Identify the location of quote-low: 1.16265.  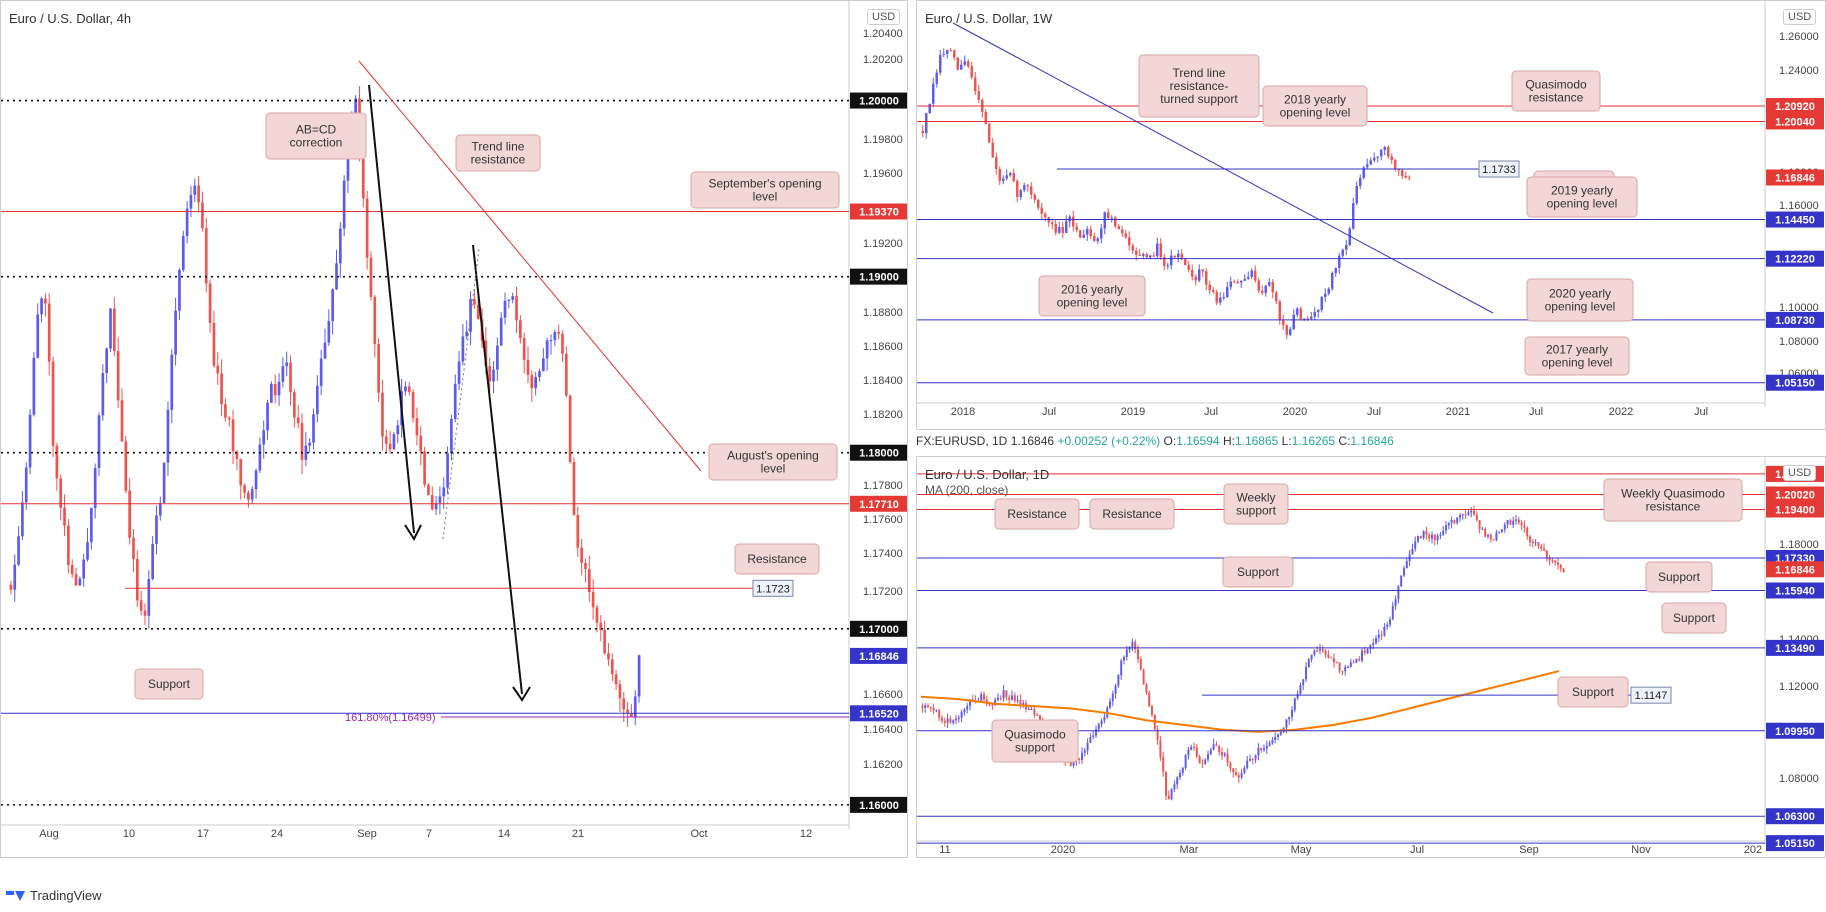
(1313, 441).